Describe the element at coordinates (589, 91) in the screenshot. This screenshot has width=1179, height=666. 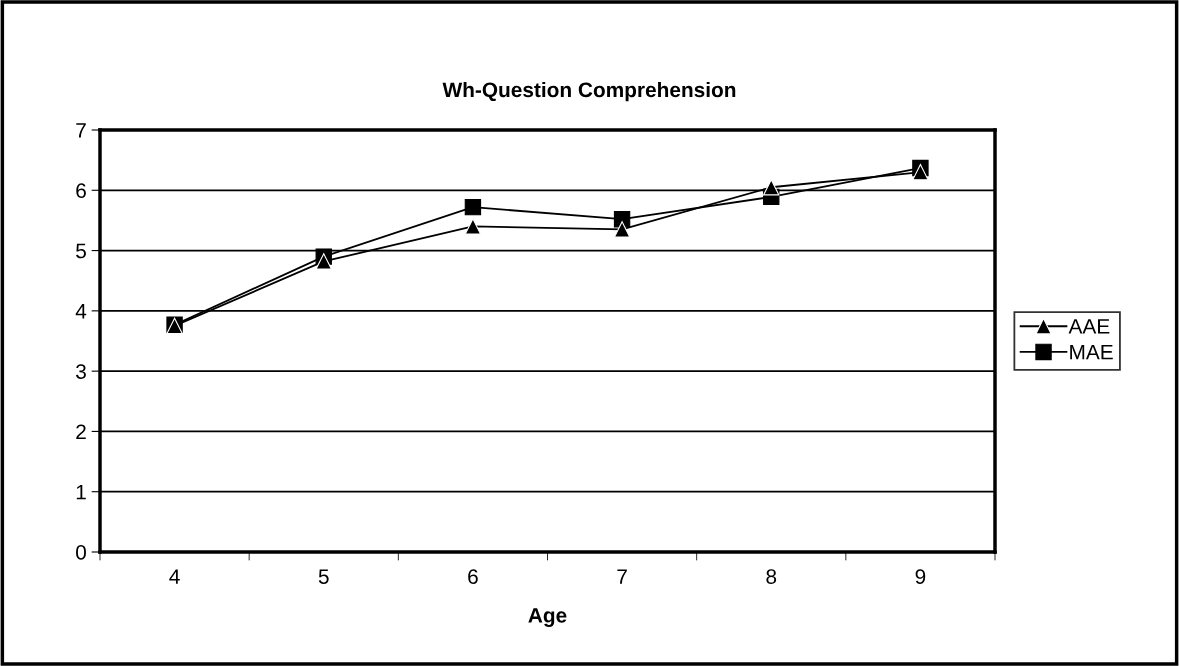
I see `chart-title: Wh-Question Comprehension` at that location.